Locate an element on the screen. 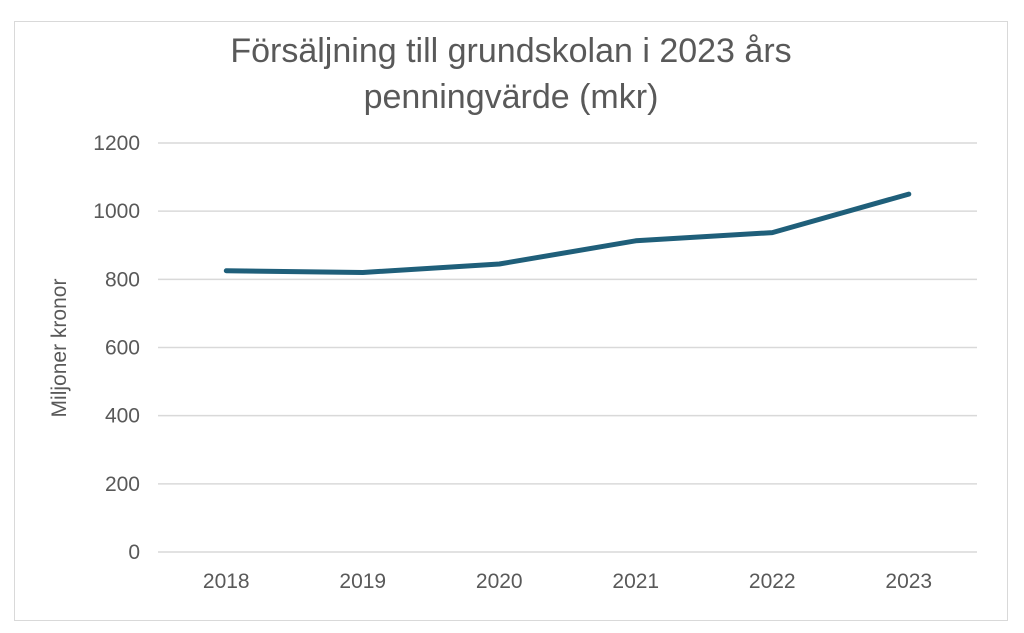 The width and height of the screenshot is (1024, 633). data-point-2018 is located at coordinates (226, 270).